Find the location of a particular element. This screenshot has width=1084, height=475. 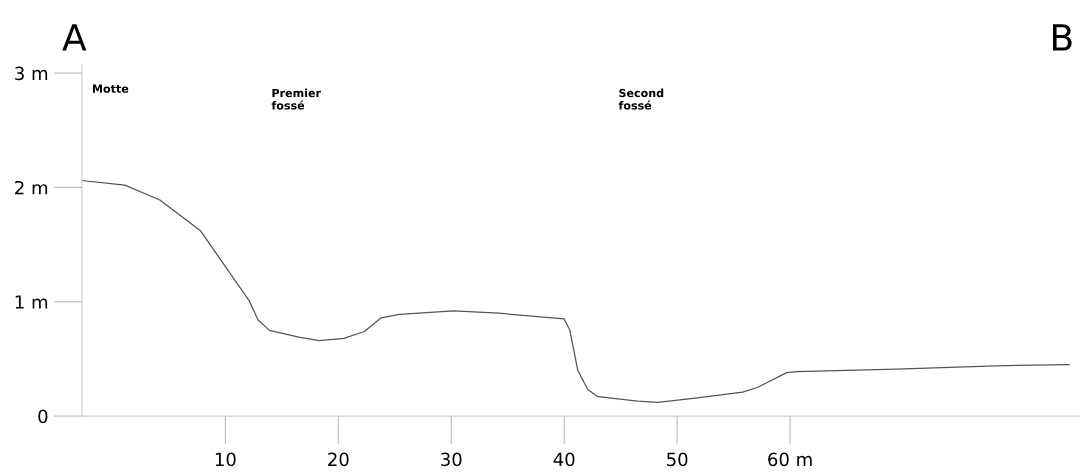

text: A is located at coordinates (74, 37).